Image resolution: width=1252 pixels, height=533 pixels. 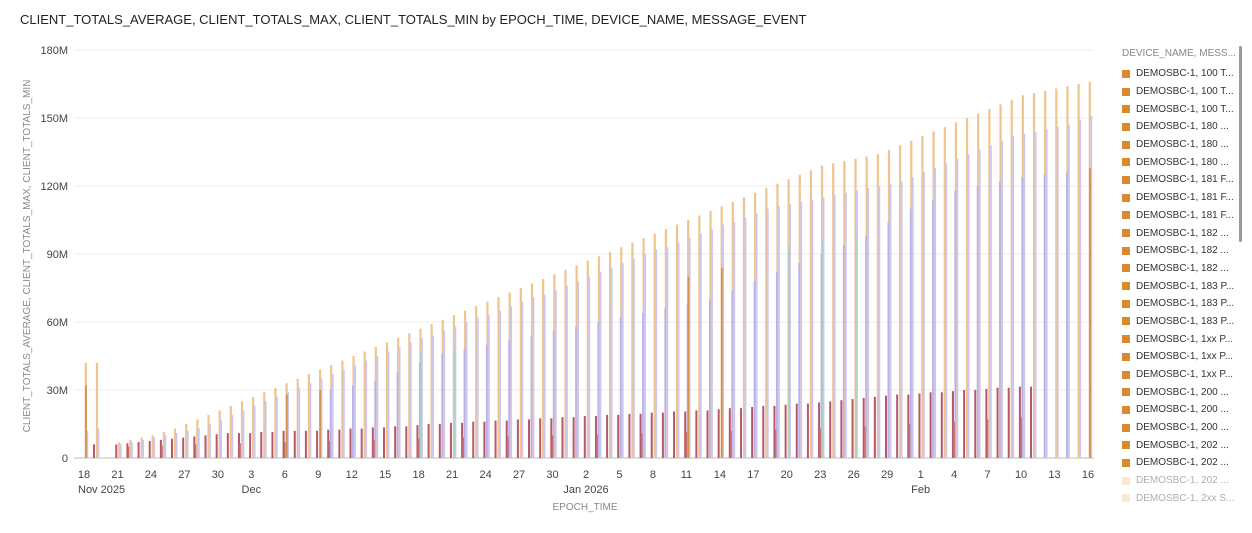 What do you see at coordinates (1240, 144) in the screenshot?
I see `legend-scrollbar` at bounding box center [1240, 144].